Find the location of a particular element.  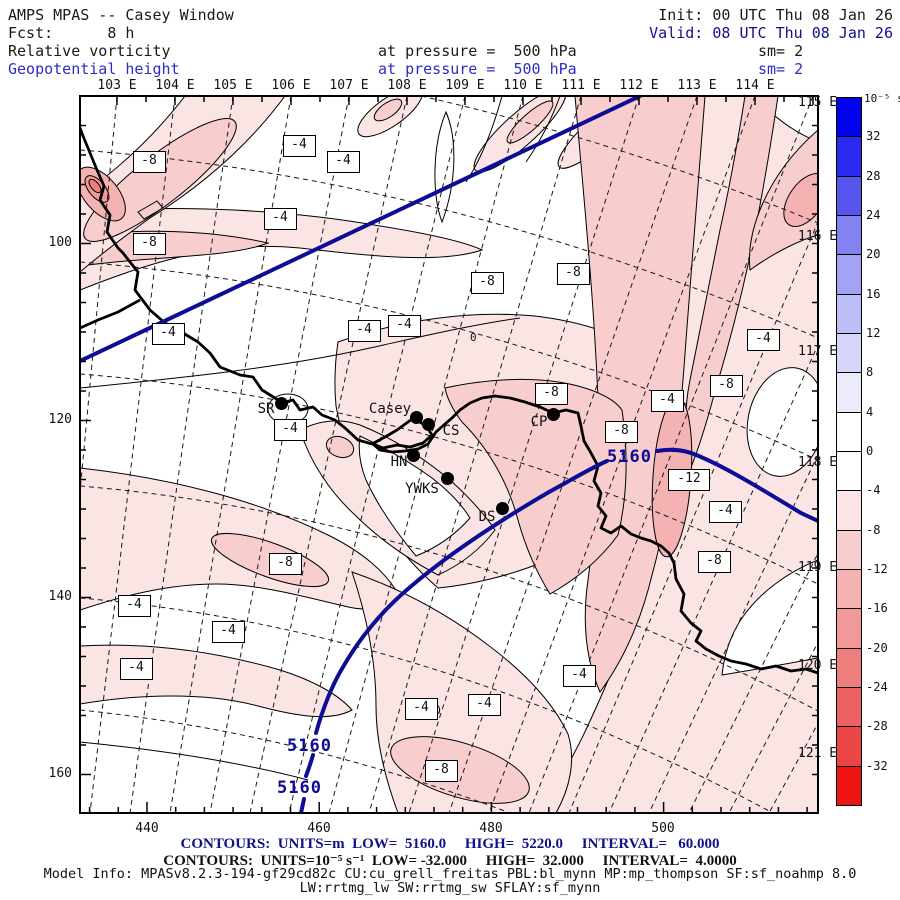

field1-level: at pressure = 500 hPa is located at coordinates (477, 51).